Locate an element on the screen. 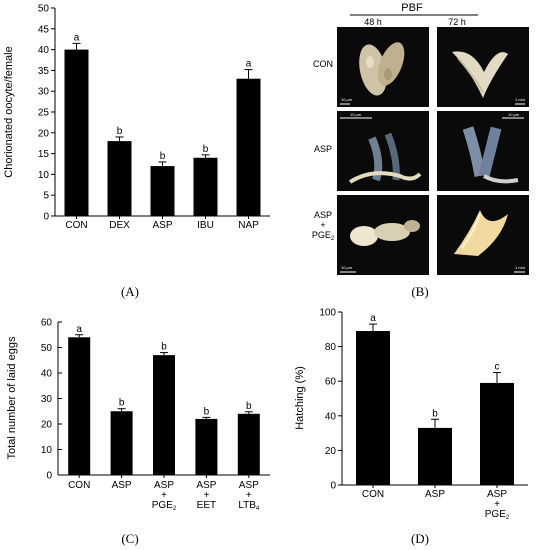  chart-0-letter-0: a is located at coordinates (77, 37).